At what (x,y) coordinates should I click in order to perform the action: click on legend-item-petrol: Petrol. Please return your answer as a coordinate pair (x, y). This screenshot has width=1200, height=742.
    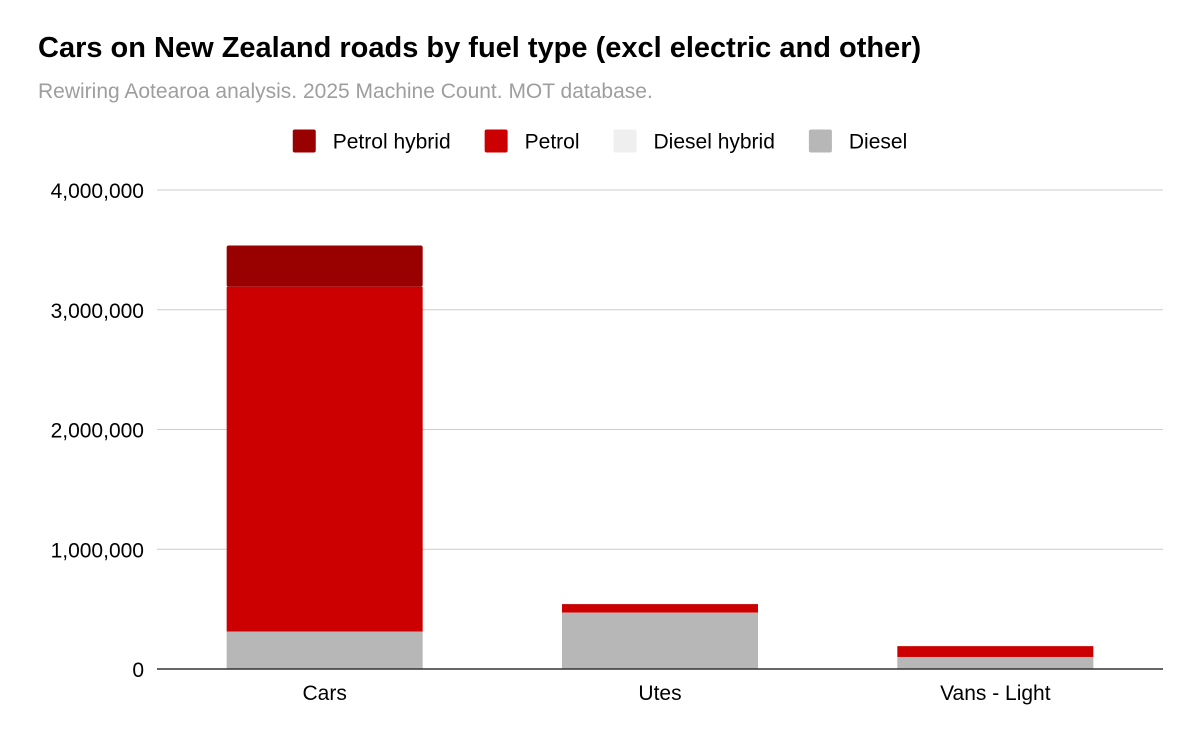
    Looking at the image, I should click on (532, 141).